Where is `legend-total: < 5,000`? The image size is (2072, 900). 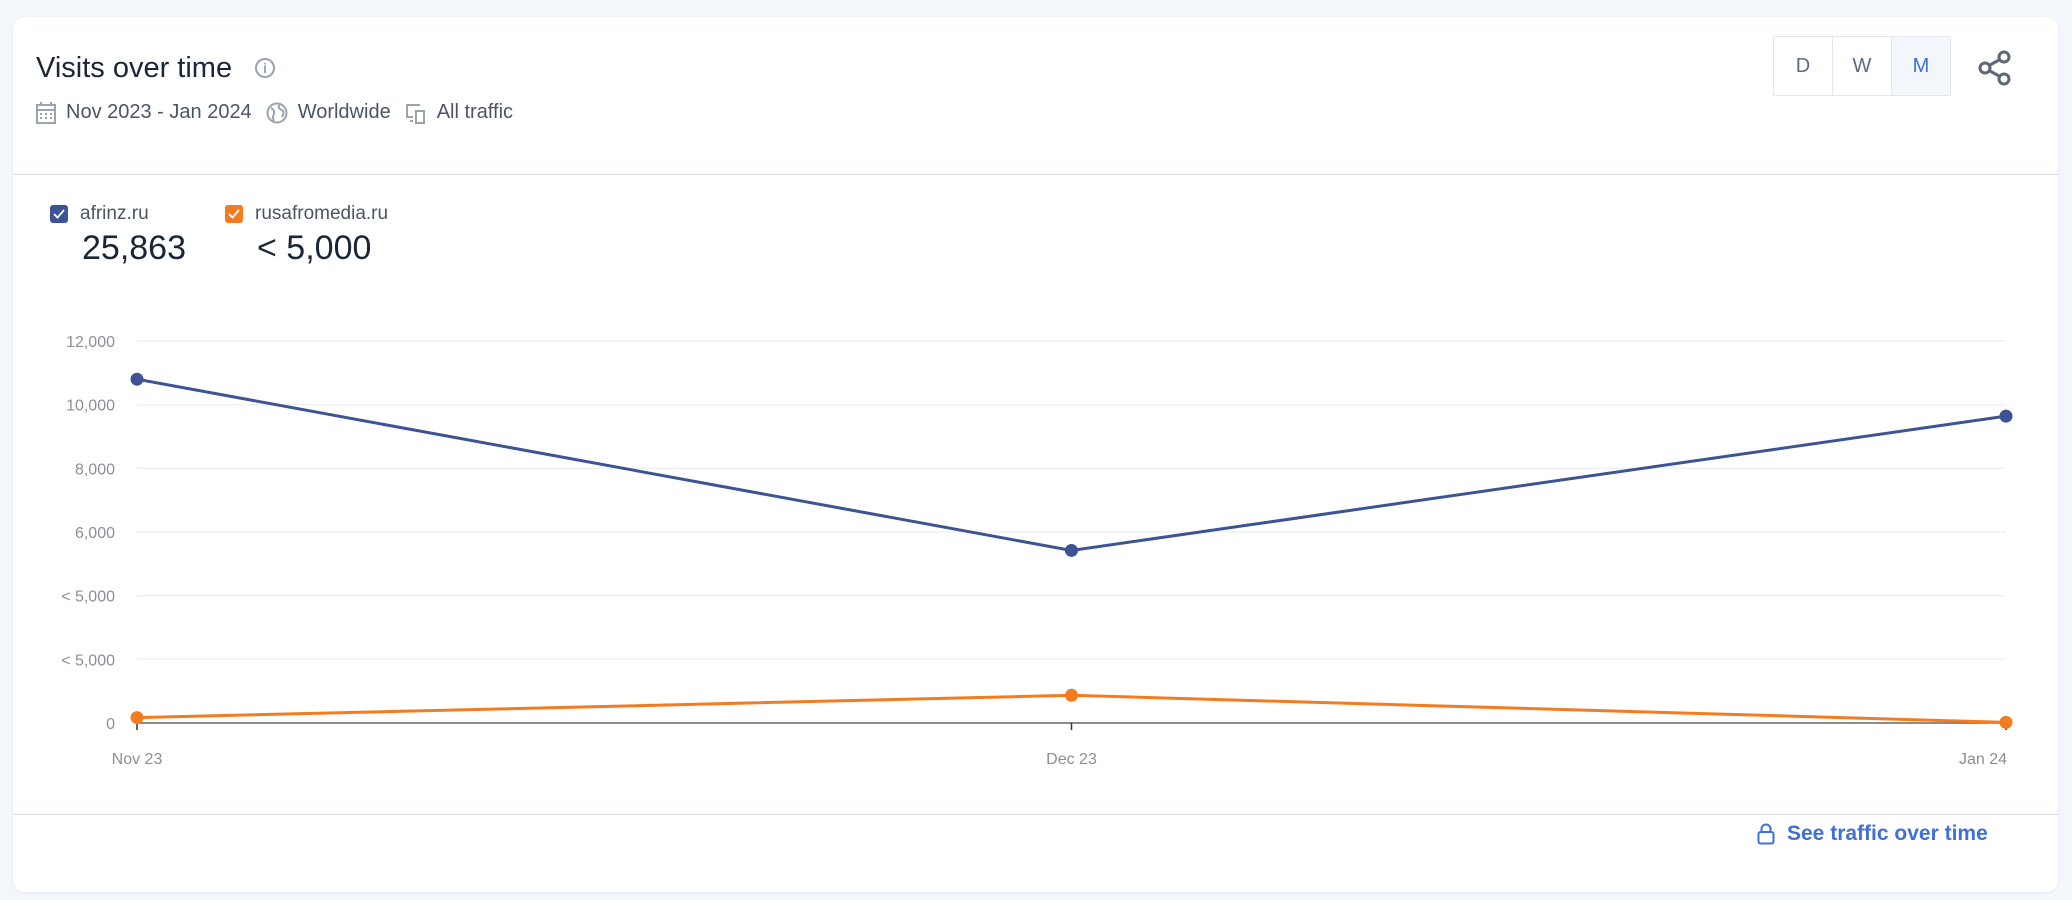 legend-total: < 5,000 is located at coordinates (314, 248).